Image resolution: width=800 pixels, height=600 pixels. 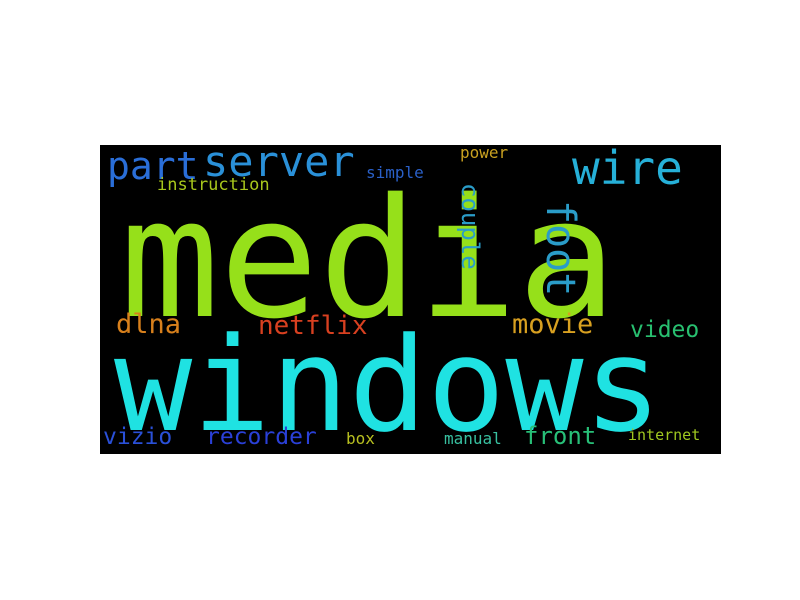 I want to click on word-part: part, so click(x=153, y=166).